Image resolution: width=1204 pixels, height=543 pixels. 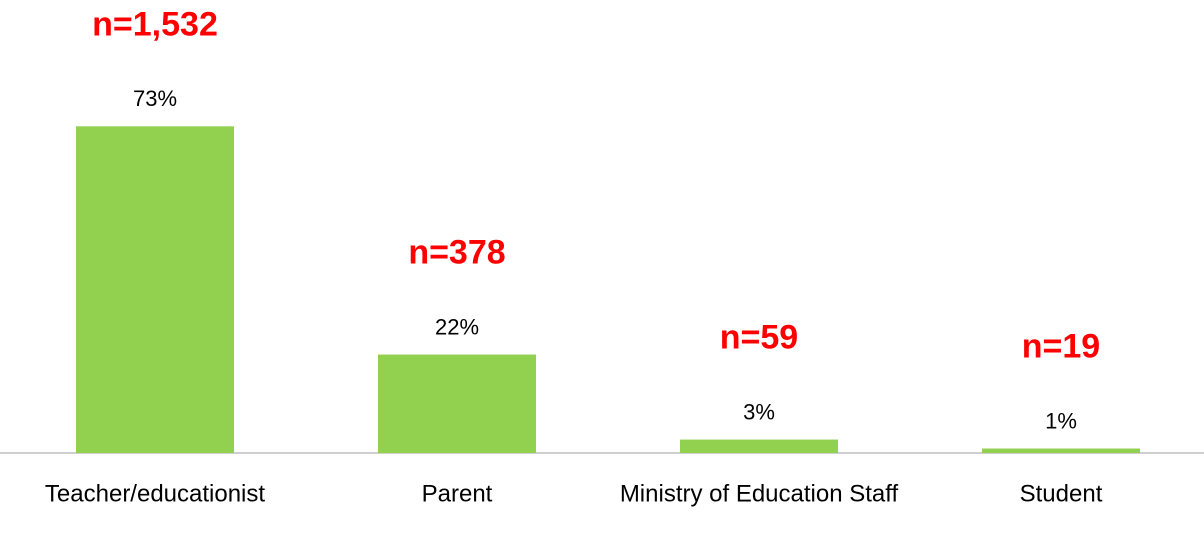 What do you see at coordinates (456, 253) in the screenshot?
I see `annotation: n=378` at bounding box center [456, 253].